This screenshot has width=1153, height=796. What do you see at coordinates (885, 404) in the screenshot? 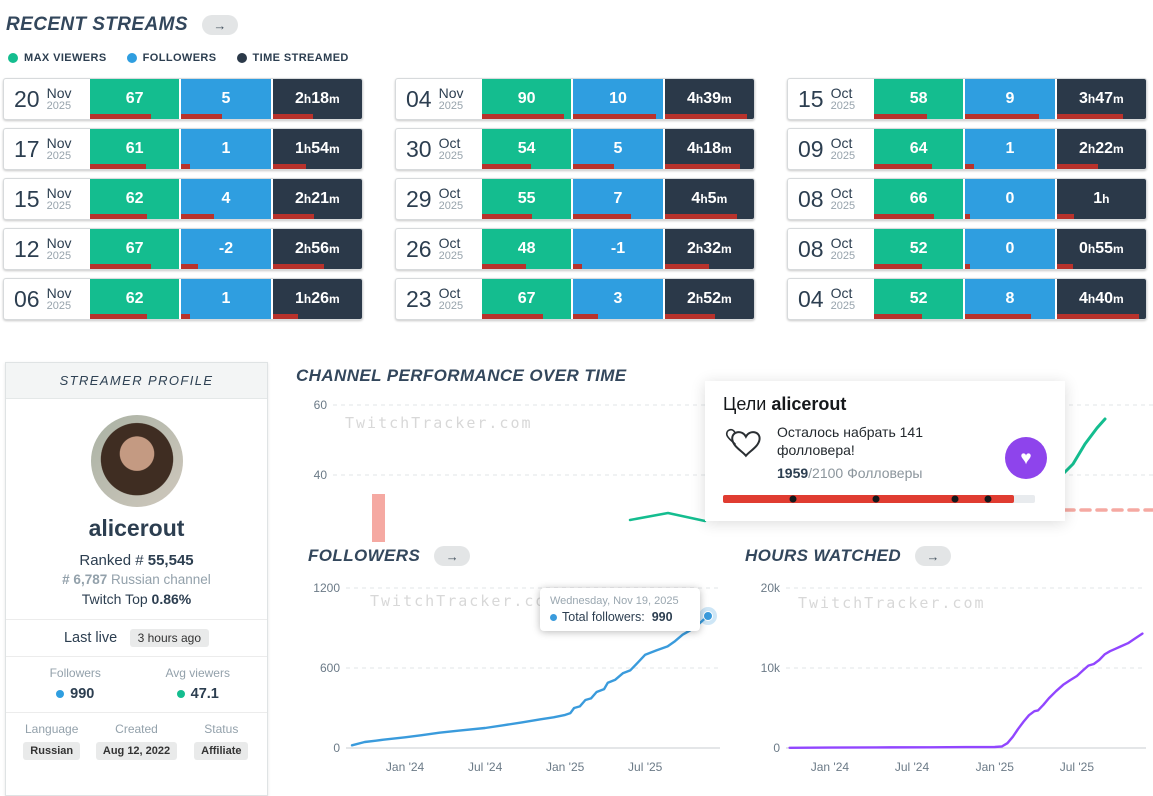
I see `goals-title: Цели alicerout` at bounding box center [885, 404].